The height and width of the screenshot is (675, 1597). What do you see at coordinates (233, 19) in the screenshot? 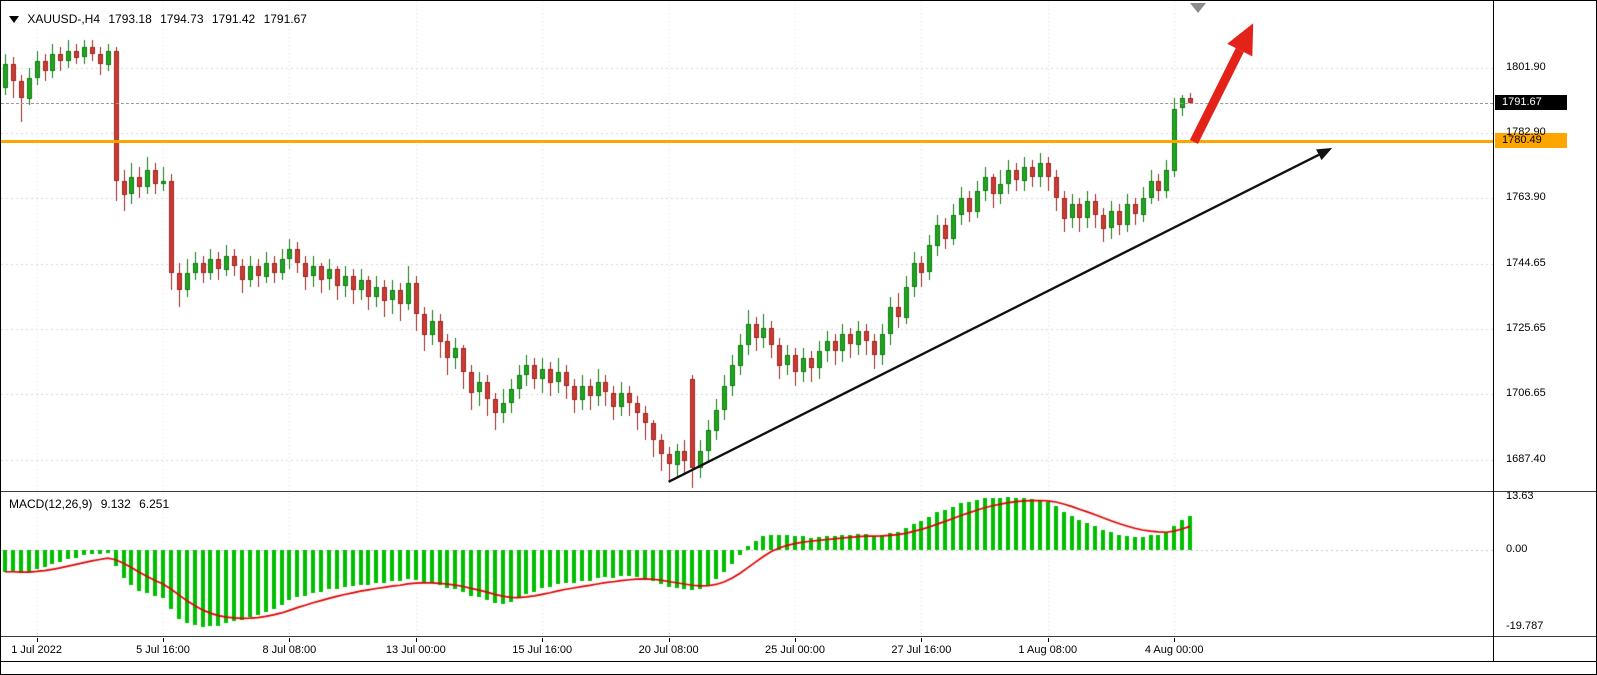
I see `ohlc-low: 1791.42` at bounding box center [233, 19].